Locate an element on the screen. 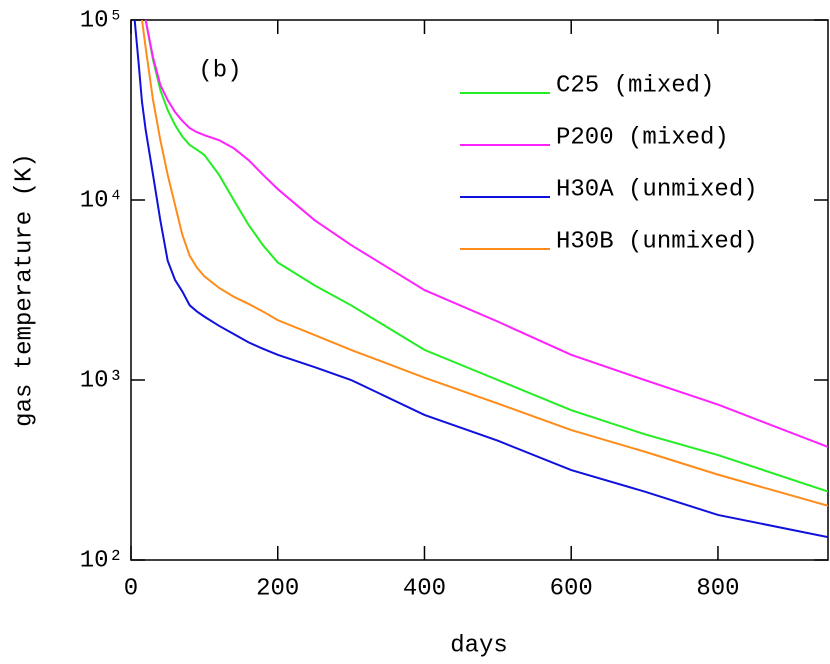  x-tick-label: 400 is located at coordinates (424, 588).